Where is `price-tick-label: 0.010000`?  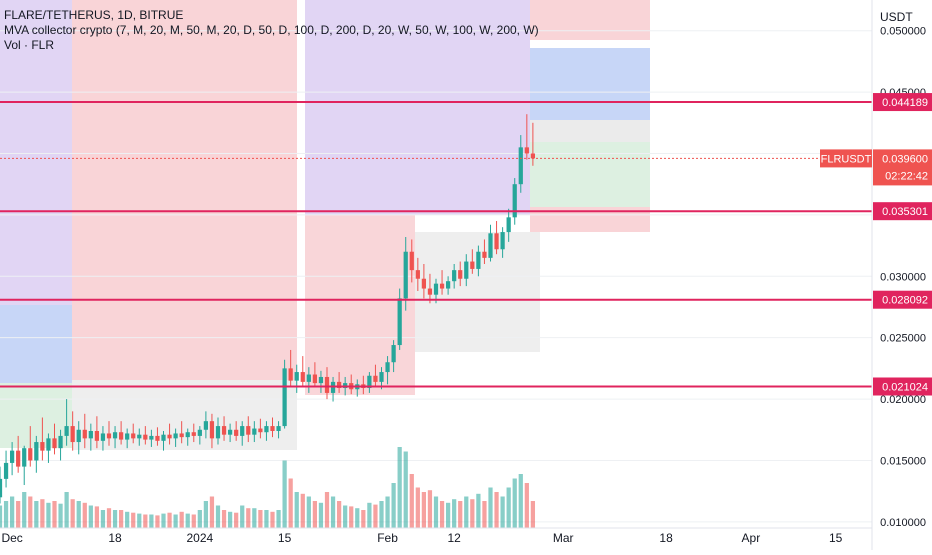
price-tick-label: 0.010000 is located at coordinates (903, 523).